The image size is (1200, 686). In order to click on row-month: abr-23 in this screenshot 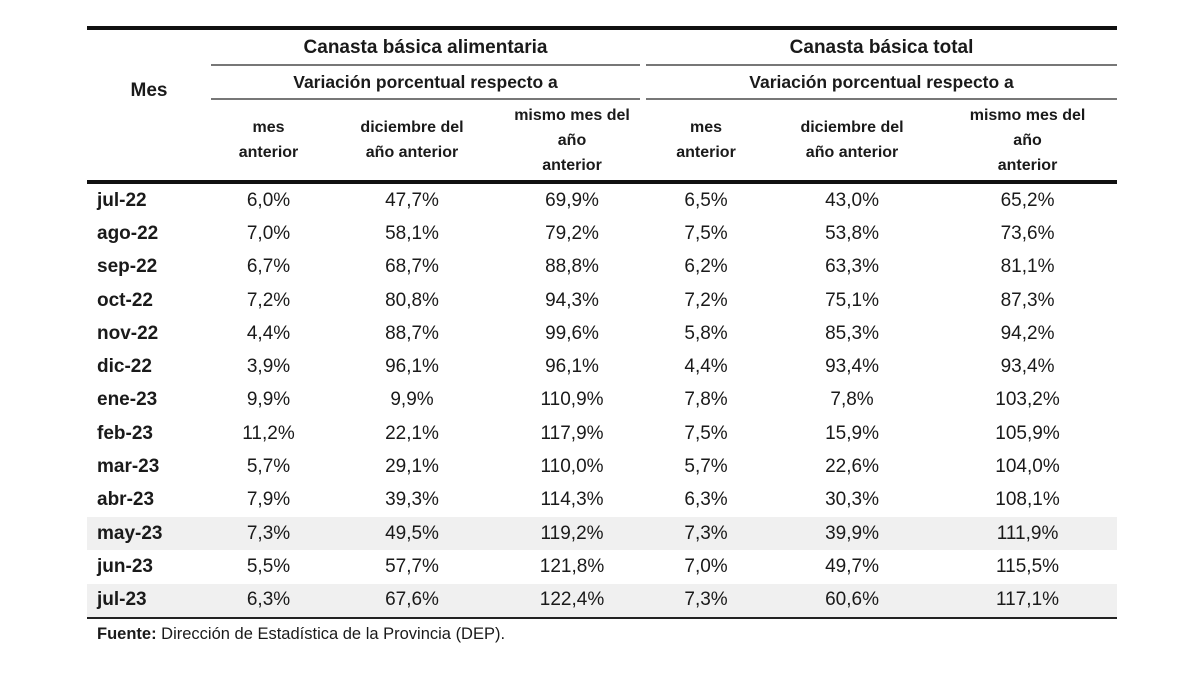, I will do `click(126, 500)`.